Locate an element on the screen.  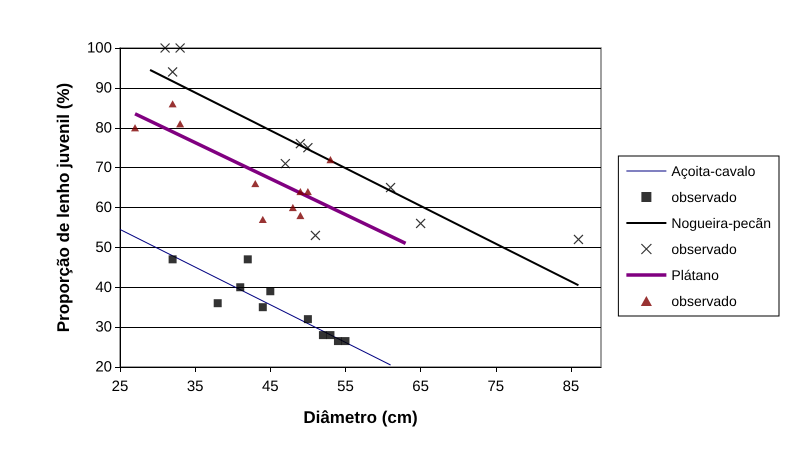
x-tick-label: 85 is located at coordinates (571, 386).